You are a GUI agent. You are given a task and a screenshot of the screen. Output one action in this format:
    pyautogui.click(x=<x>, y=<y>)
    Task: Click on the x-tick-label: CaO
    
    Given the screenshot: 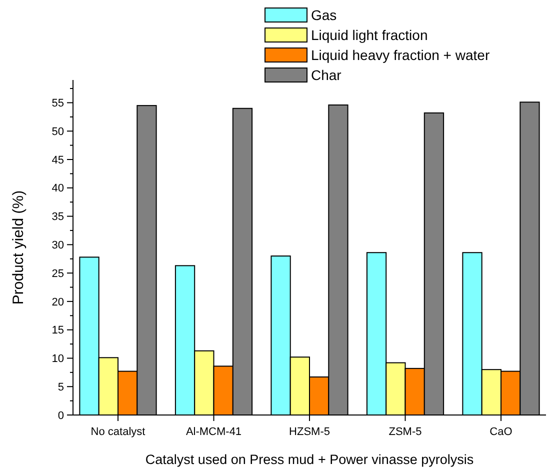 What is the action you would take?
    pyautogui.click(x=501, y=432)
    